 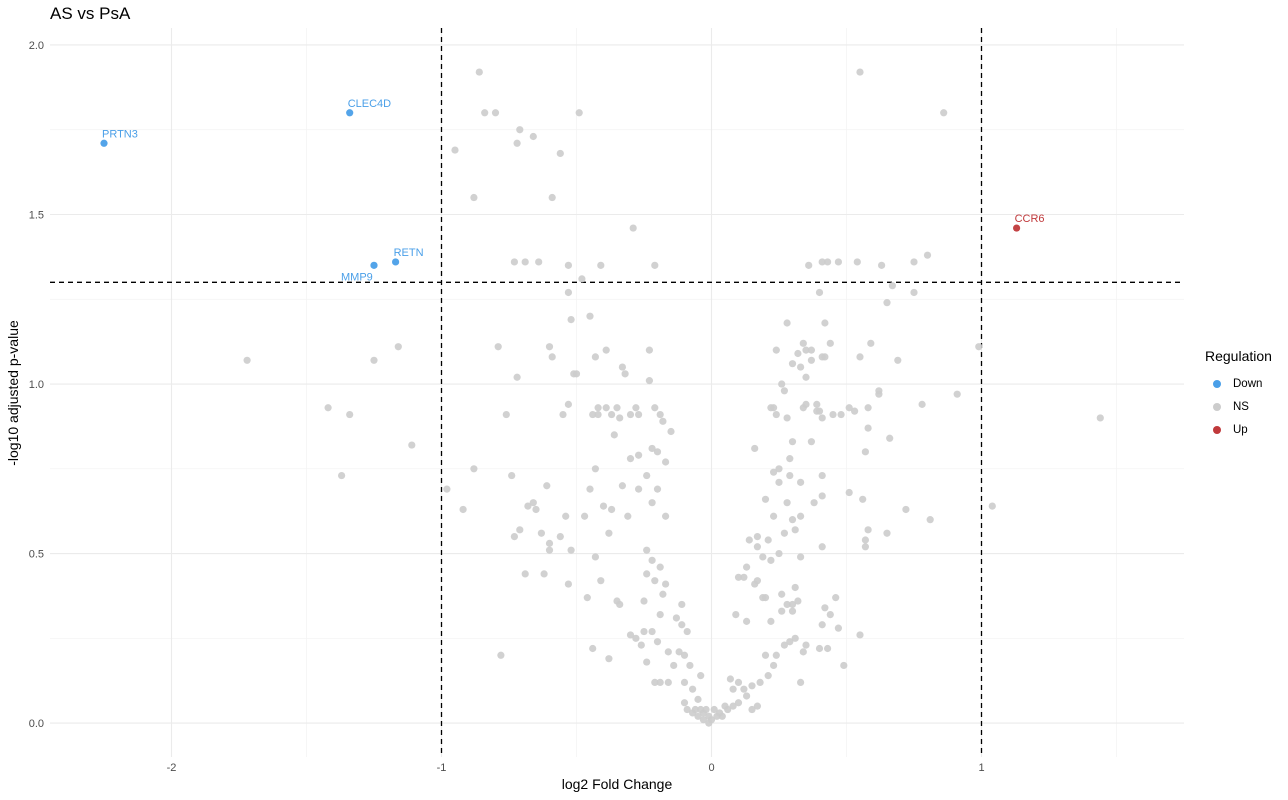 I want to click on x-axis-title: log2 Fold Change, so click(x=617, y=784).